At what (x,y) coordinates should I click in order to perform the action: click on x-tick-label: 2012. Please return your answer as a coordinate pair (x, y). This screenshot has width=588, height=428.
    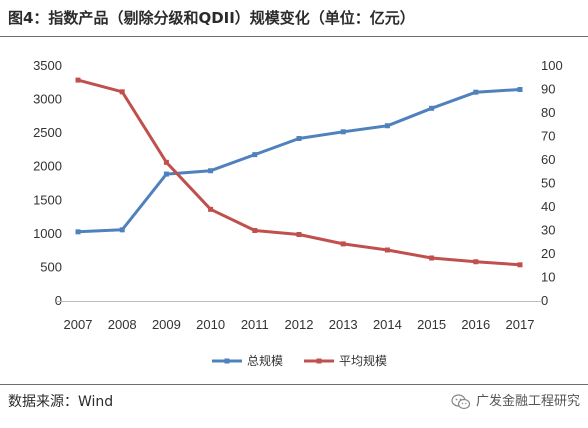
    Looking at the image, I should click on (299, 324).